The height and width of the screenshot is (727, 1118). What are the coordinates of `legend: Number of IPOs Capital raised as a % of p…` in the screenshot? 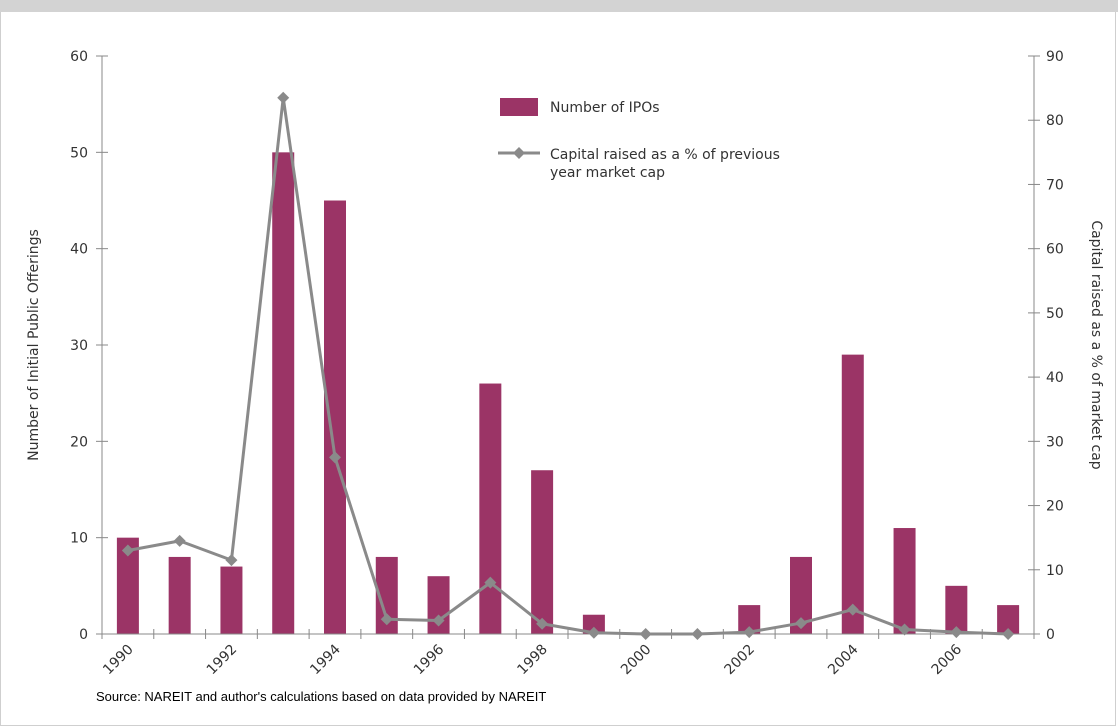 It's located at (639, 139).